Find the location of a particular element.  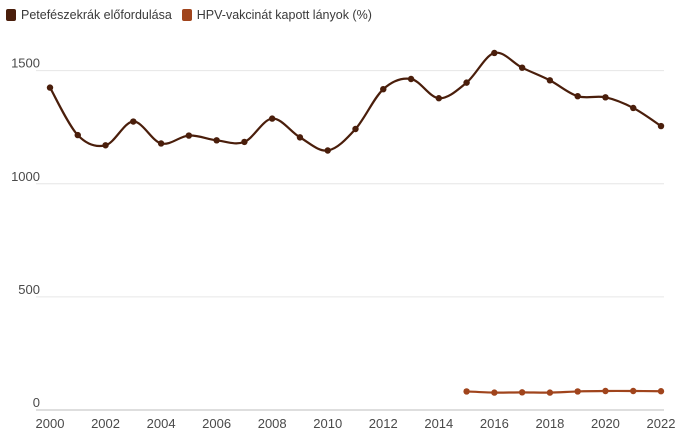

y-tick-label: 1000 is located at coordinates (25, 176).